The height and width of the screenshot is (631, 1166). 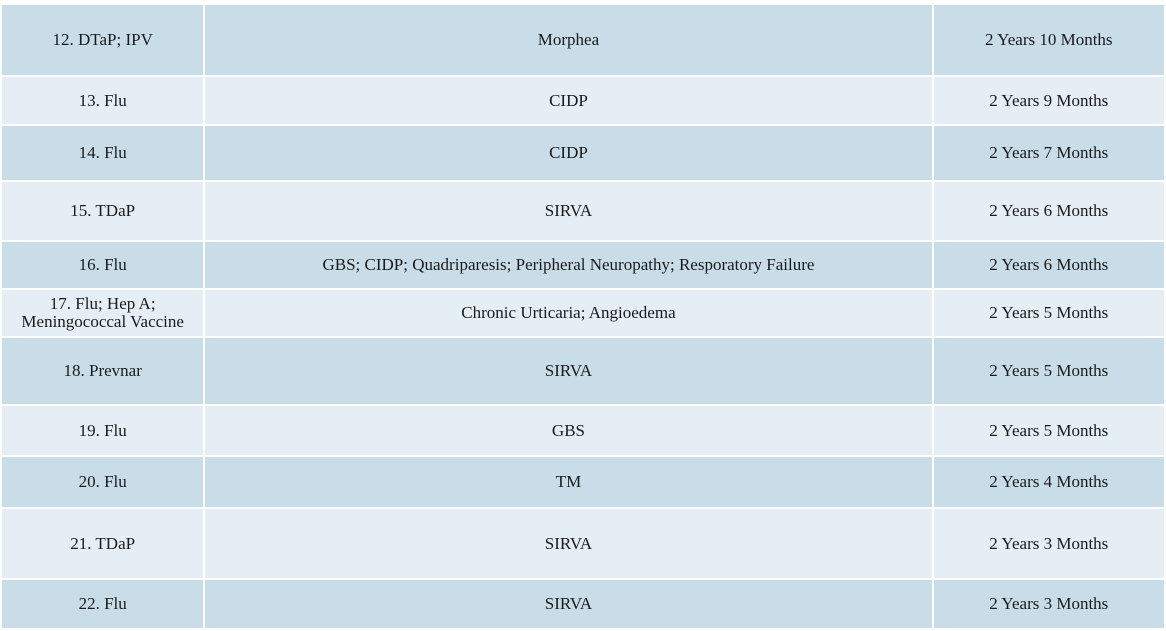 I want to click on vaccine-cell: 13. Flu, so click(x=103, y=100).